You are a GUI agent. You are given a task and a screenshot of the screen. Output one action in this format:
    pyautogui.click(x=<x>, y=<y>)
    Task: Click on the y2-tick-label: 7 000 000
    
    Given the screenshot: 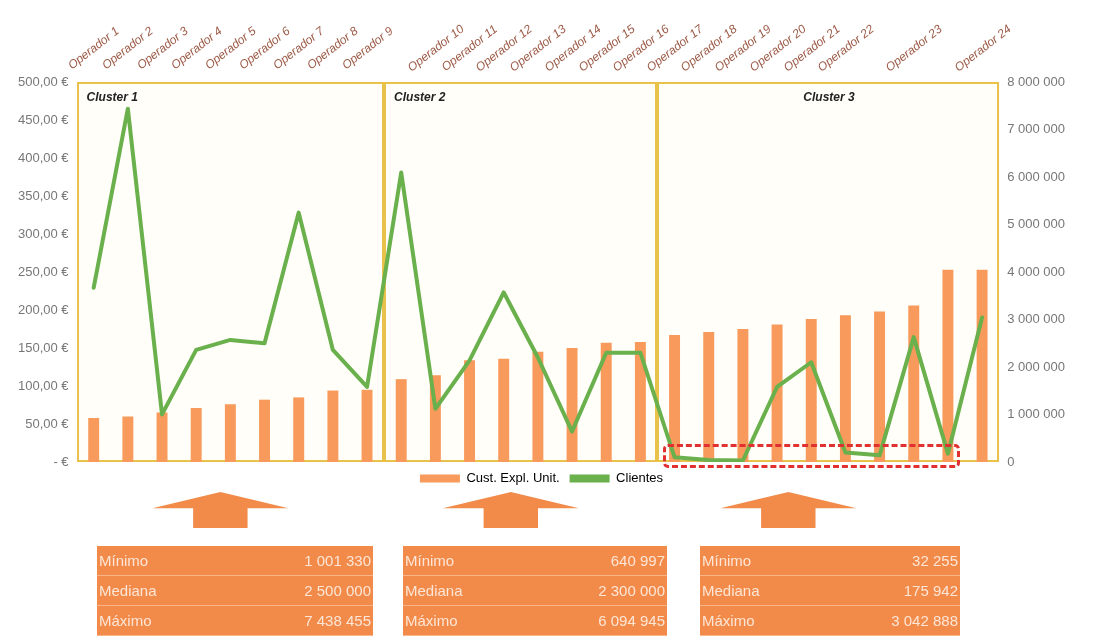 What is the action you would take?
    pyautogui.click(x=1036, y=129)
    